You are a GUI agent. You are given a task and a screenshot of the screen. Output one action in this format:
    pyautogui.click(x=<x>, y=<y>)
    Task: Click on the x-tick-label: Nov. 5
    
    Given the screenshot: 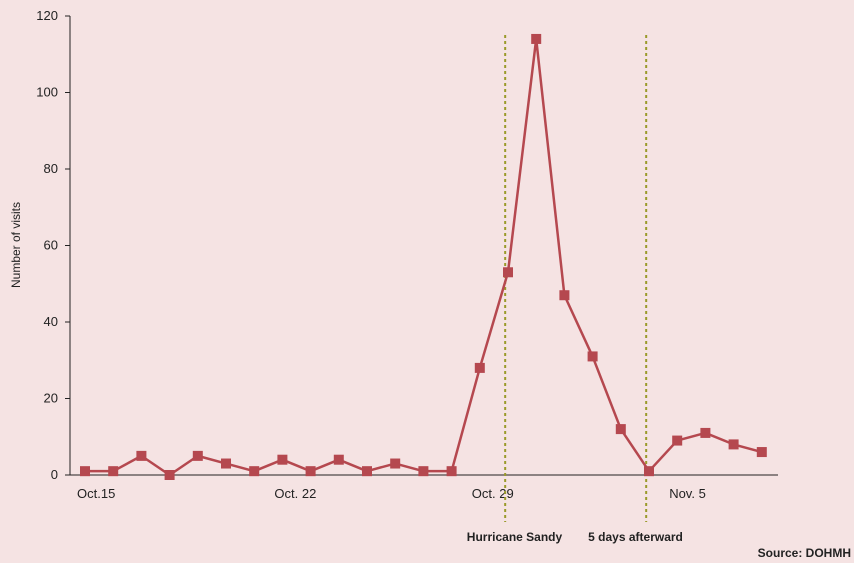 What is the action you would take?
    pyautogui.click(x=687, y=493)
    